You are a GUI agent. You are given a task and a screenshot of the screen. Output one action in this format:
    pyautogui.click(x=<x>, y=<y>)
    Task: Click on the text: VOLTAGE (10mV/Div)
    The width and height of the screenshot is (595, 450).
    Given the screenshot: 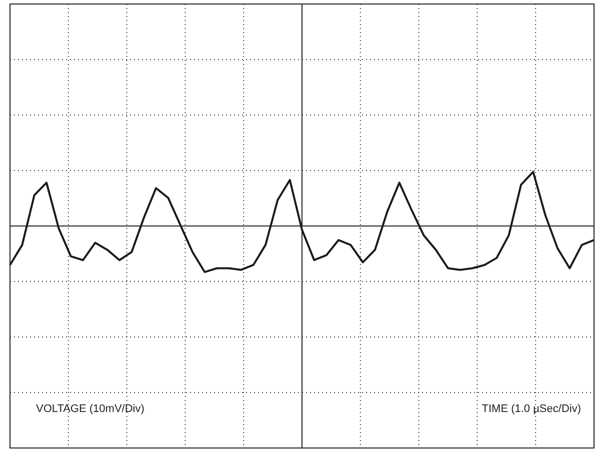 What is the action you would take?
    pyautogui.click(x=90, y=409)
    